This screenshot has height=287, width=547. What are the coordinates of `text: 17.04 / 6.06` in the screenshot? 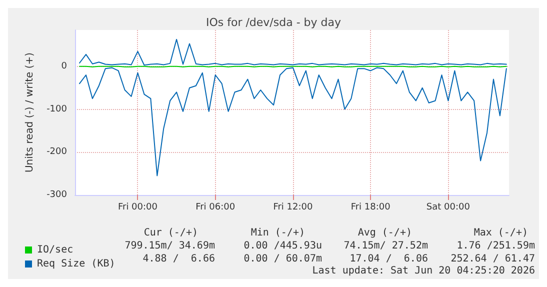 It's located at (389, 259).